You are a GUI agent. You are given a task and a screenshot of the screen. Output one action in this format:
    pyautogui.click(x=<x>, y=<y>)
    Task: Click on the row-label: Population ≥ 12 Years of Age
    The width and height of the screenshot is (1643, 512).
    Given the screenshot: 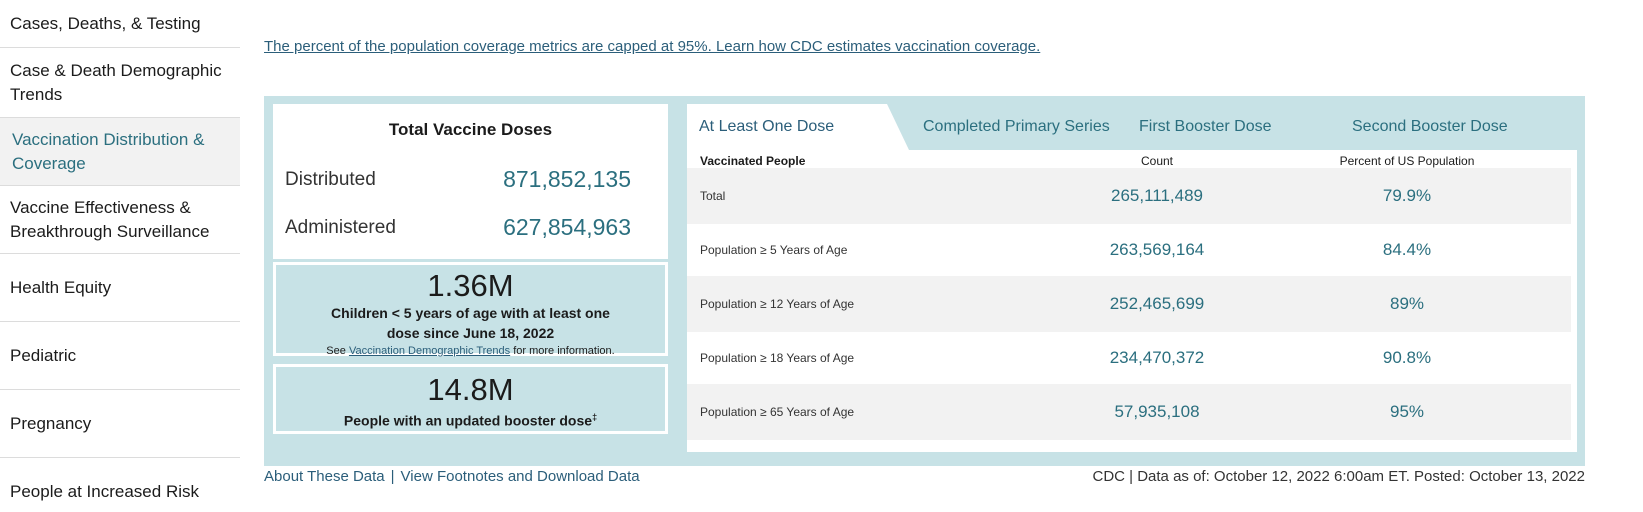 What is the action you would take?
    pyautogui.click(x=777, y=304)
    